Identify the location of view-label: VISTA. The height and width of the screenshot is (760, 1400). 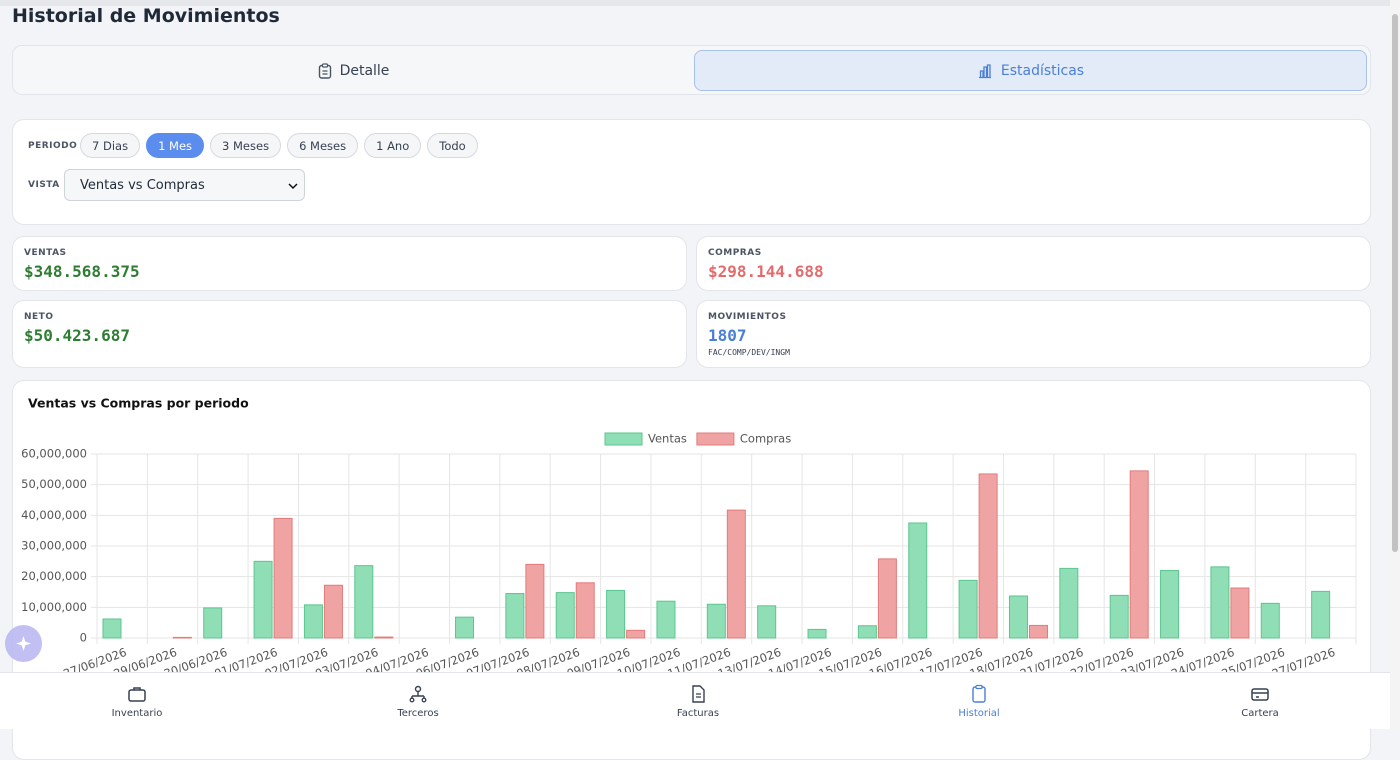
(44, 185).